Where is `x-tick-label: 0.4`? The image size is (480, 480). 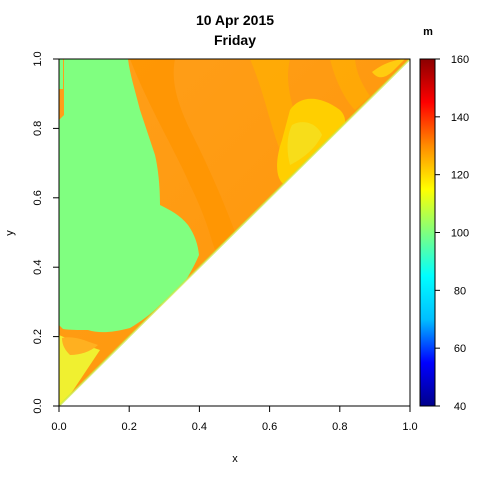 x-tick-label: 0.4 is located at coordinates (199, 427).